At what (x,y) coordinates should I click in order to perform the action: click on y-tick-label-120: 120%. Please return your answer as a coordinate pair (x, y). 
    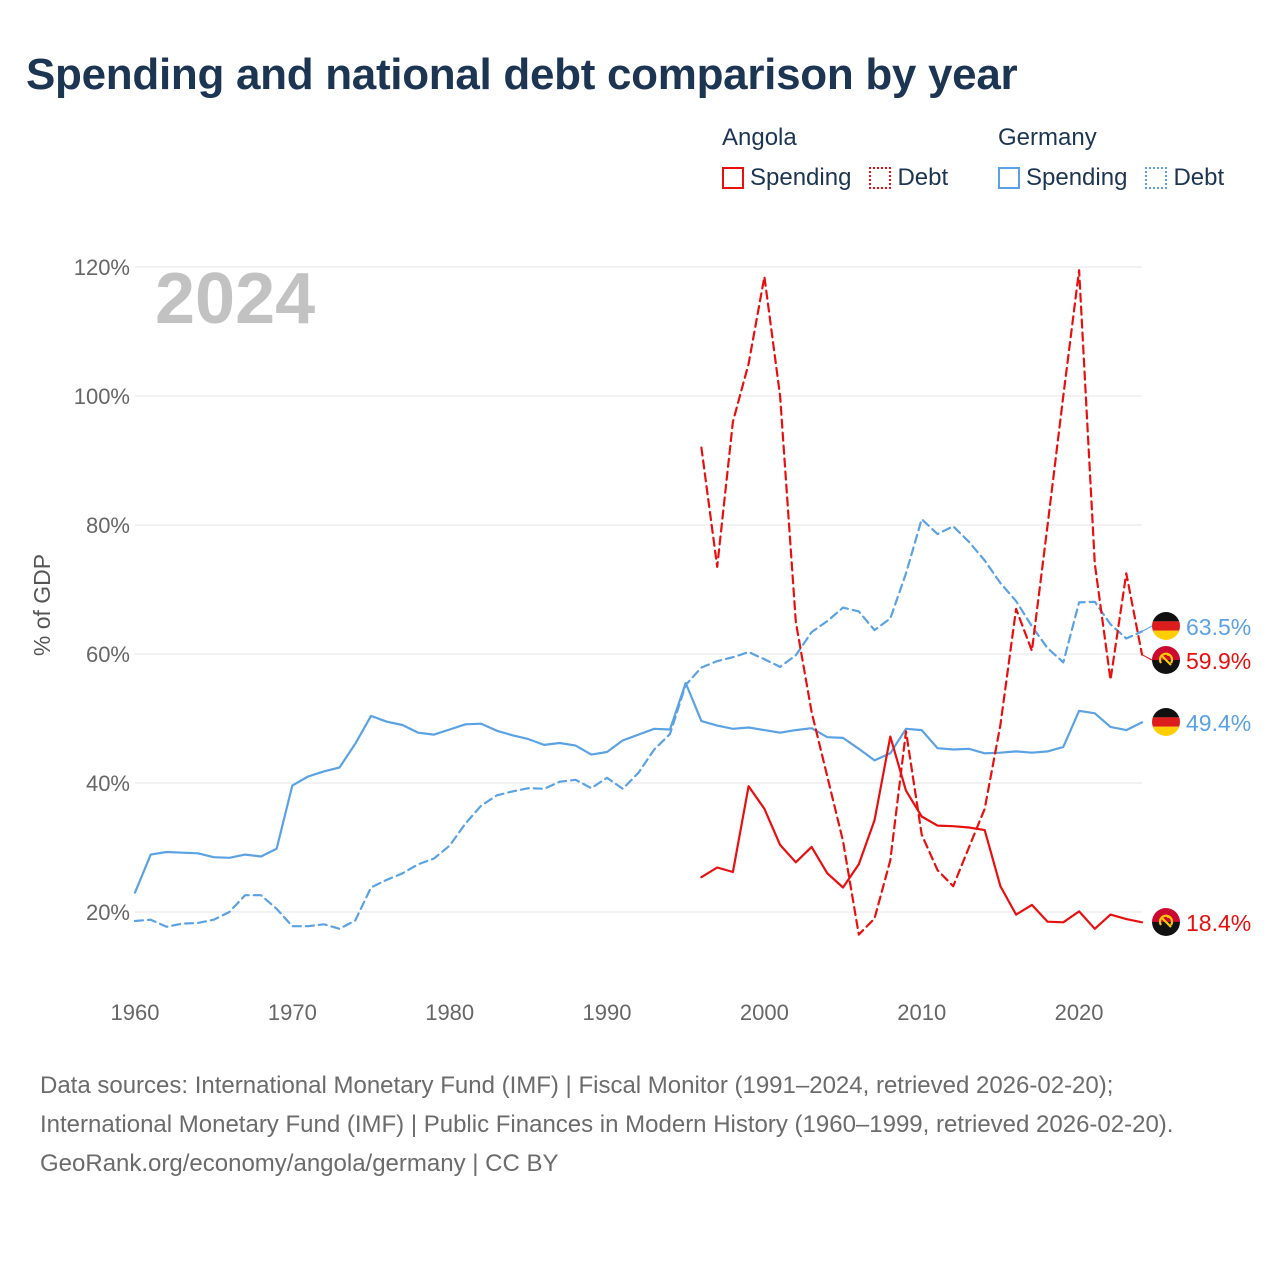
    Looking at the image, I should click on (102, 267).